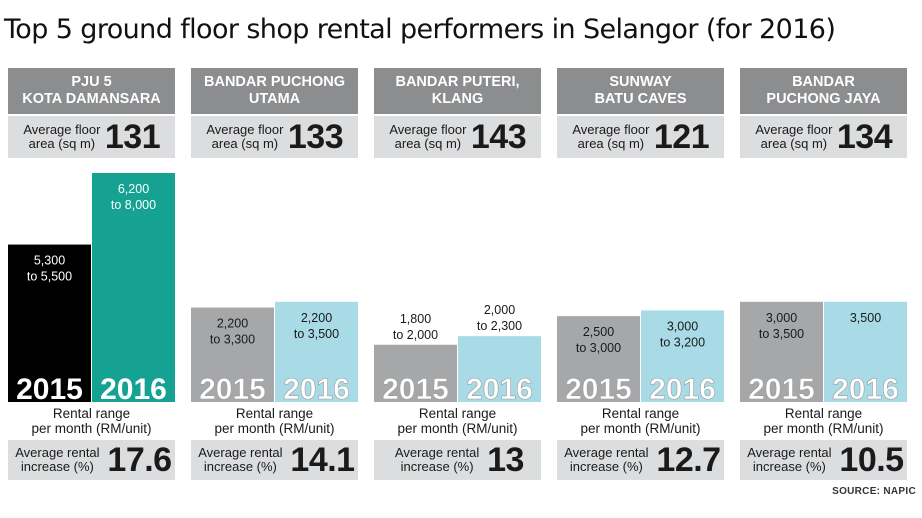  I want to click on bar-value-label: to 3,300, so click(232, 340).